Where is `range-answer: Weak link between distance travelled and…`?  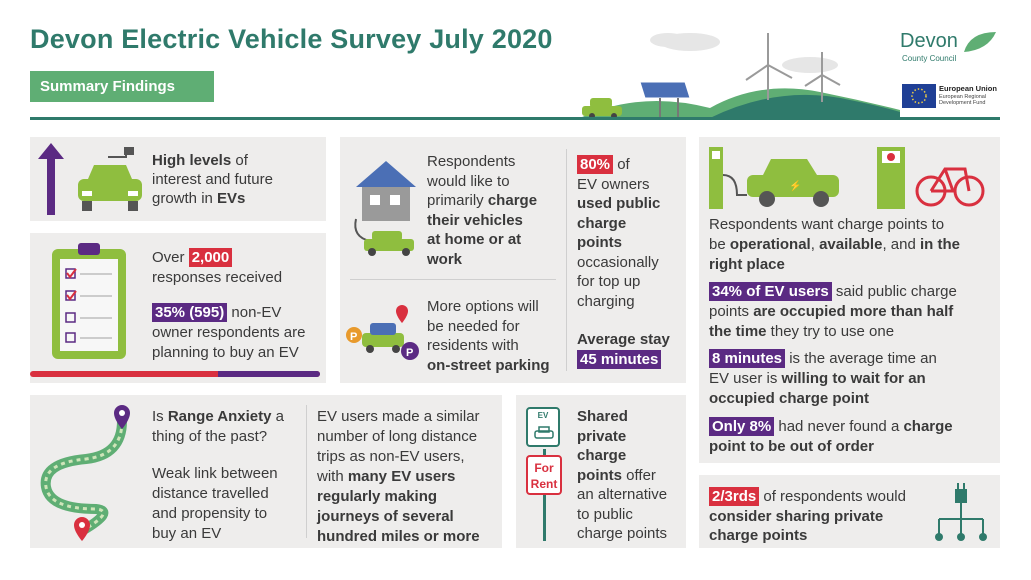
range-answer: Weak link between distance travelled and… is located at coordinates (215, 503).